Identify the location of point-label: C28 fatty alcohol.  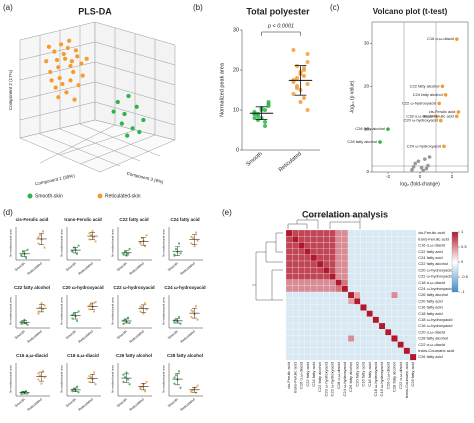
(362, 141).